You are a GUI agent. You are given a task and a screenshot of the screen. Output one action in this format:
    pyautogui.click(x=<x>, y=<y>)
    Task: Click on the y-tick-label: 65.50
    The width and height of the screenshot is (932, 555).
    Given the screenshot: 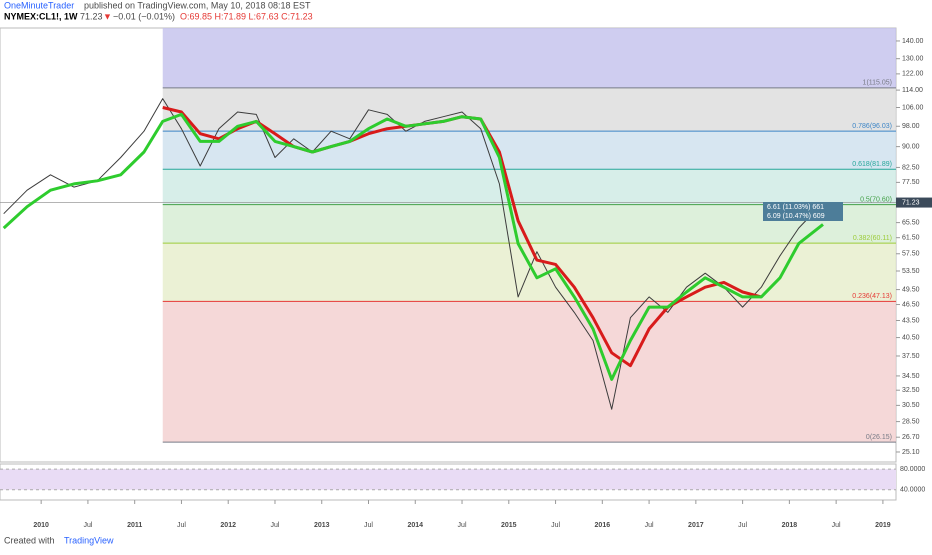 What is the action you would take?
    pyautogui.click(x=911, y=222)
    